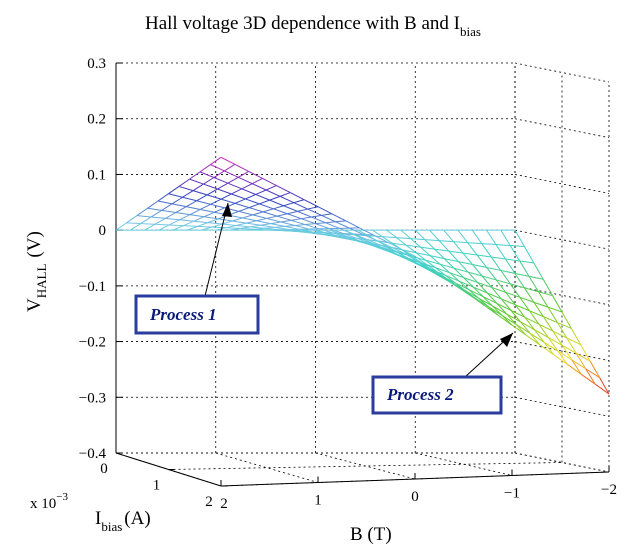  I want to click on y-tick-label: 2, so click(209, 502).